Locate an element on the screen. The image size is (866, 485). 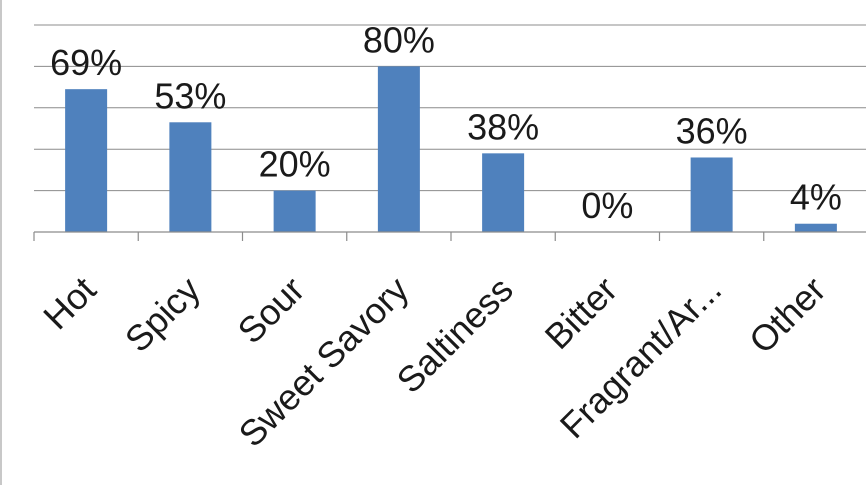
data-label: 4% is located at coordinates (816, 197).